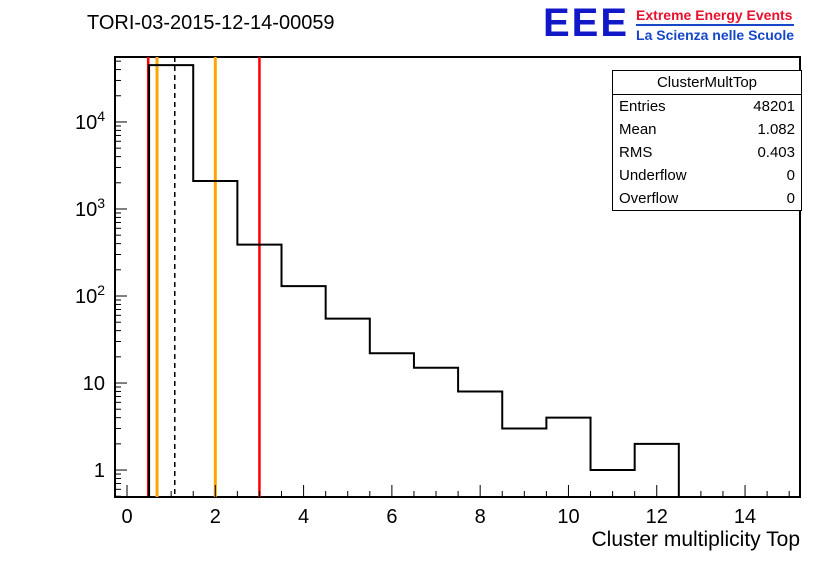 This screenshot has height=572, width=836. What do you see at coordinates (90, 208) in the screenshot?
I see `y-tick-label: 10³` at bounding box center [90, 208].